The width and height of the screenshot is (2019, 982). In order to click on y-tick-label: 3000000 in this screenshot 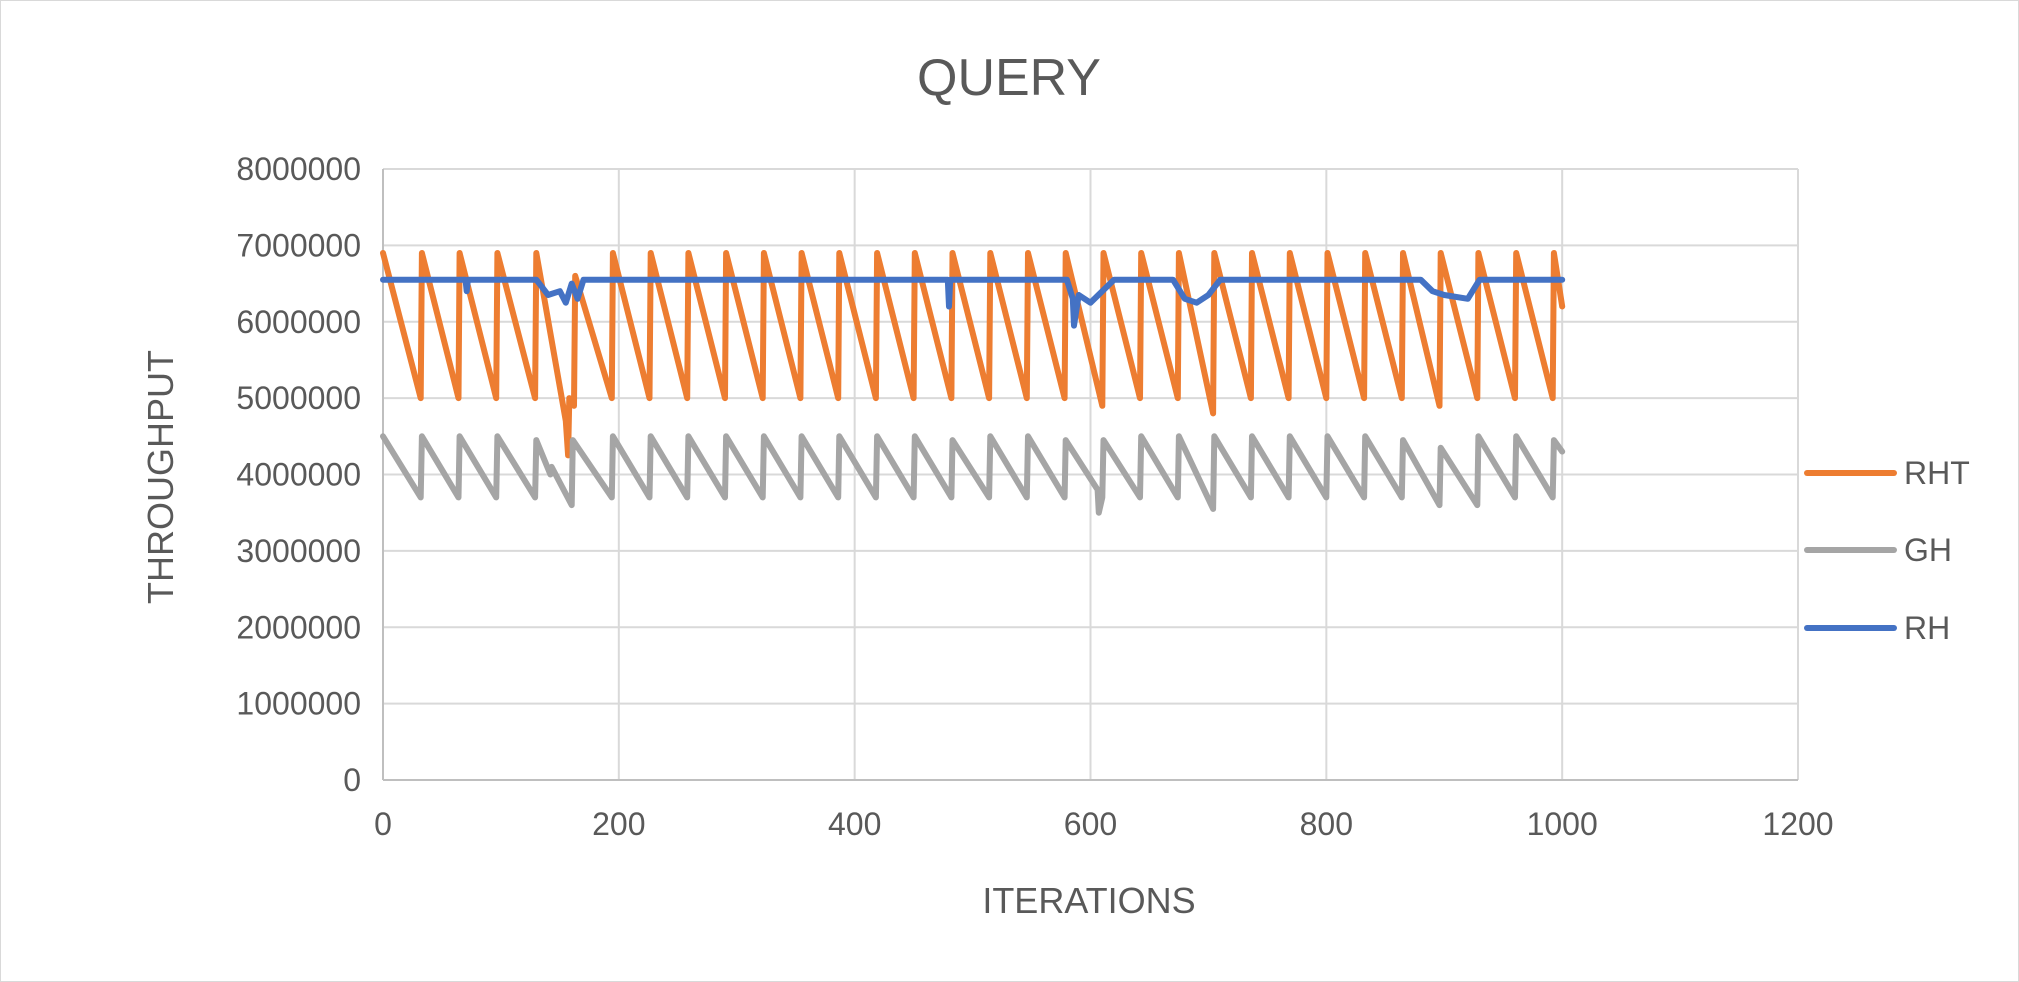, I will do `click(298, 551)`.